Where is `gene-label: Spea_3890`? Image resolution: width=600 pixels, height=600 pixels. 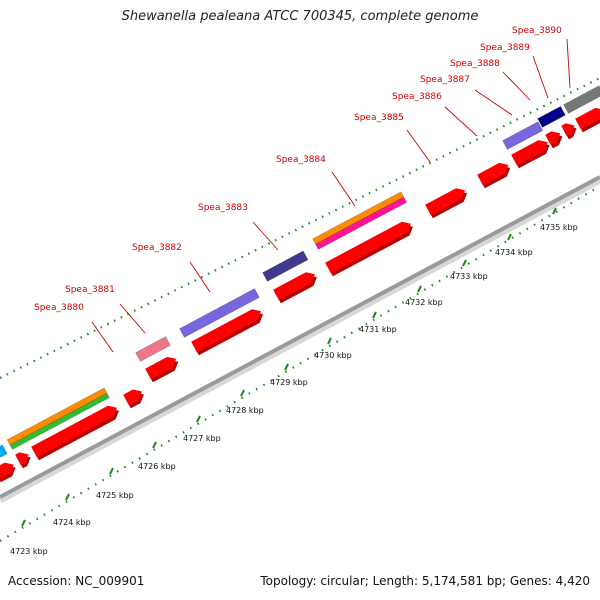 gene-label: Spea_3890 is located at coordinates (537, 31).